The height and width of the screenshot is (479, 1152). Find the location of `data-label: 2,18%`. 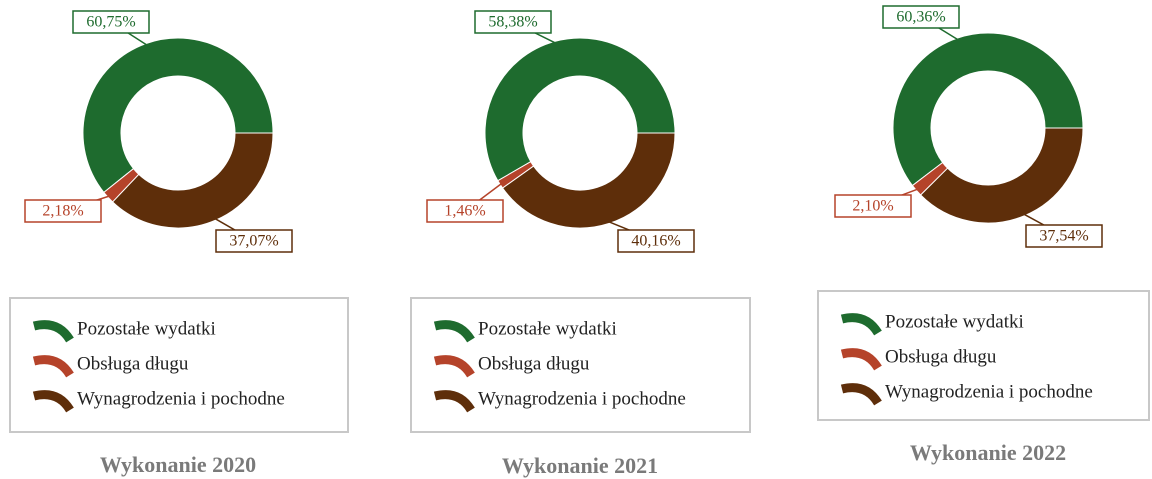

data-label: 2,18% is located at coordinates (62, 211).